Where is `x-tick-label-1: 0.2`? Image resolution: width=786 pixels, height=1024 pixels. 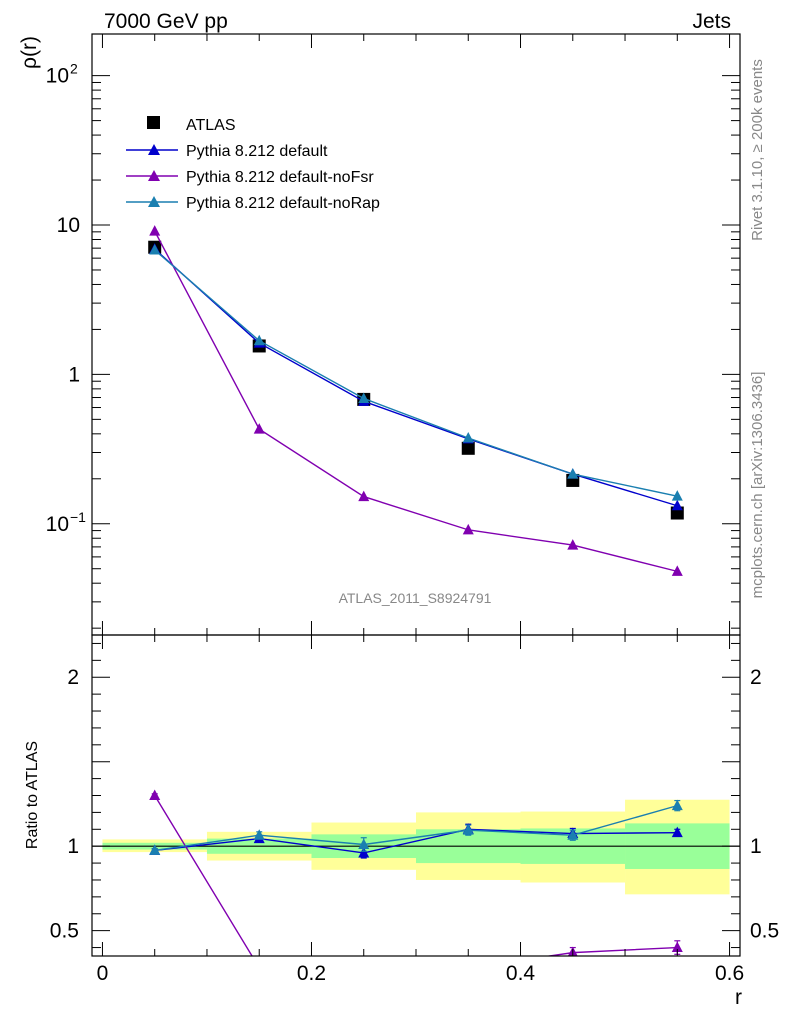
x-tick-label-1: 0.2 is located at coordinates (311, 973).